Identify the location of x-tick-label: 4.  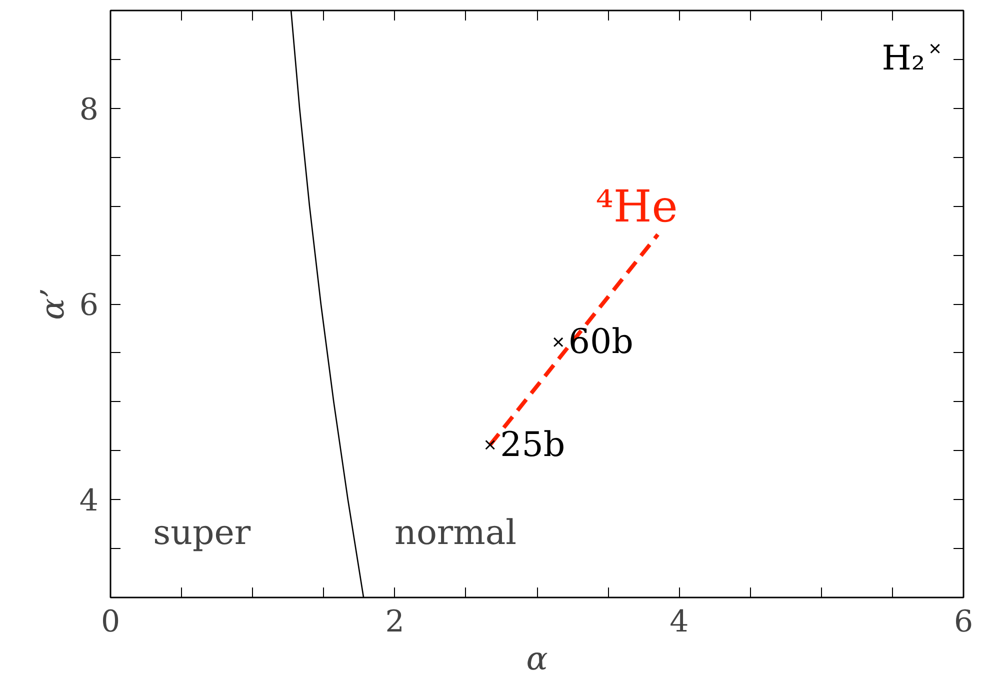
(679, 622).